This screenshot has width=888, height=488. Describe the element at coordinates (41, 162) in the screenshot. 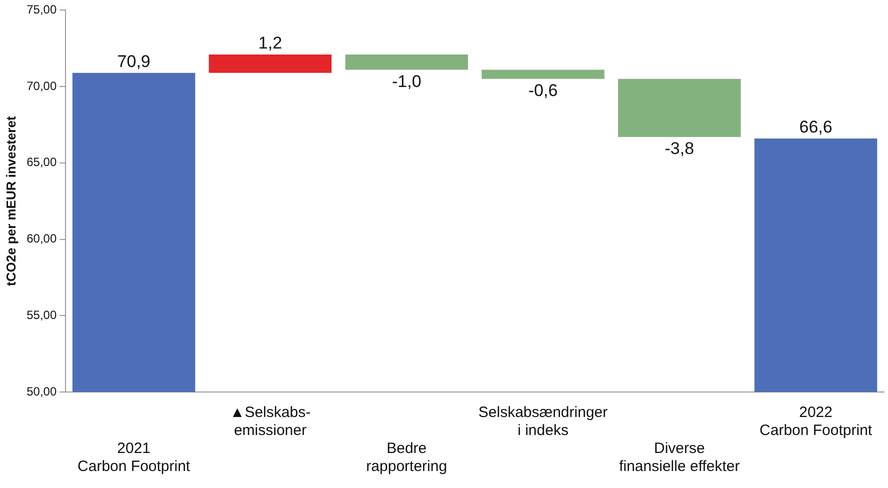

I see `y-tick-label: 65,00` at that location.